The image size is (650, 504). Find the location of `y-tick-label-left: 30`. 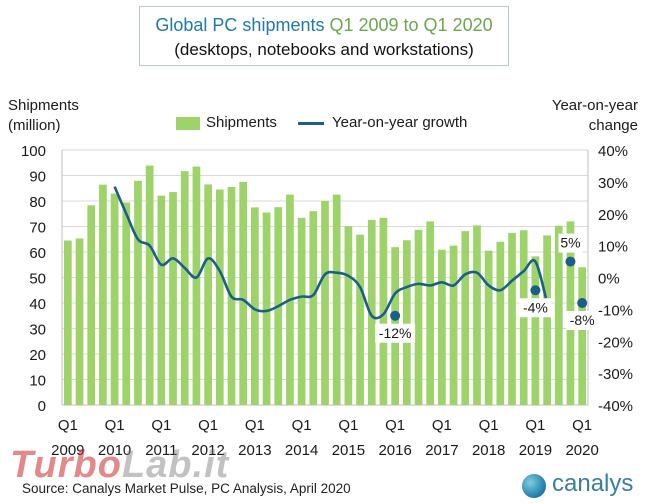

y-tick-label-left: 30 is located at coordinates (37, 330).